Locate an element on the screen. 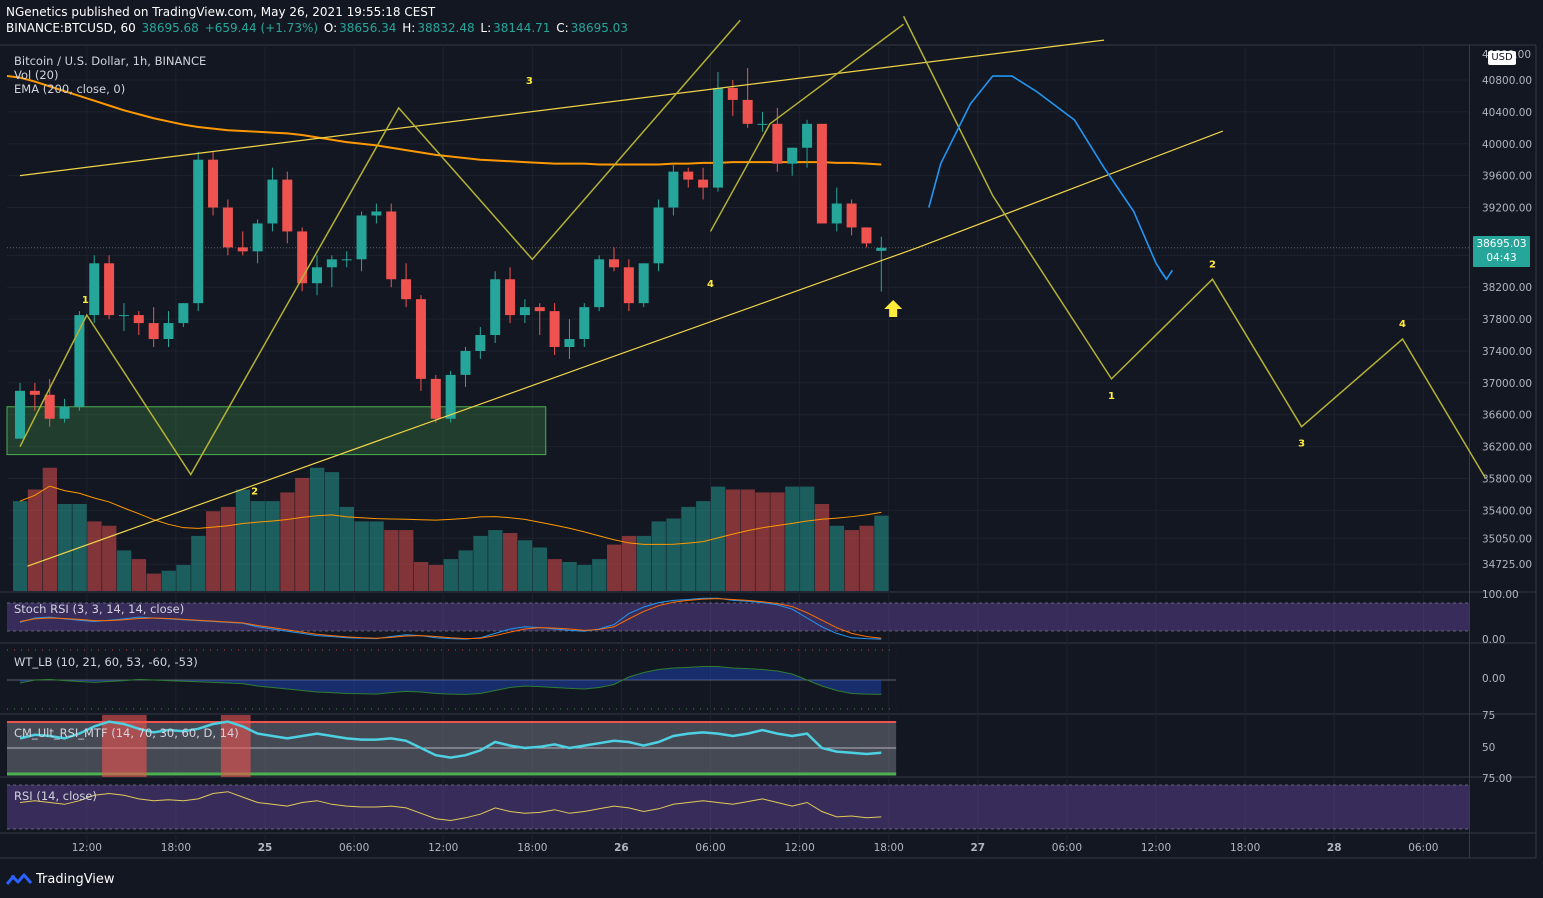 The width and height of the screenshot is (1543, 898). last-price-tag-value: 38695.03 is located at coordinates (1501, 244).